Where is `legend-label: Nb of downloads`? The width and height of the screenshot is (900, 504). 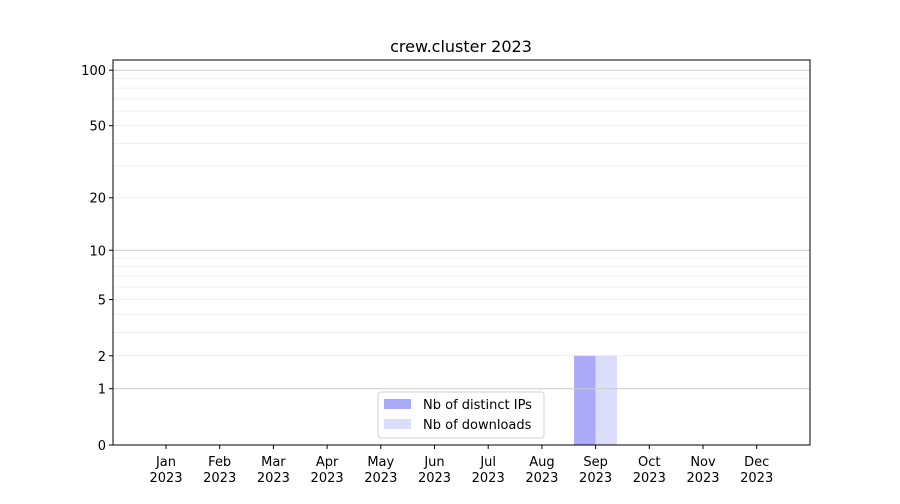 legend-label: Nb of downloads is located at coordinates (477, 425).